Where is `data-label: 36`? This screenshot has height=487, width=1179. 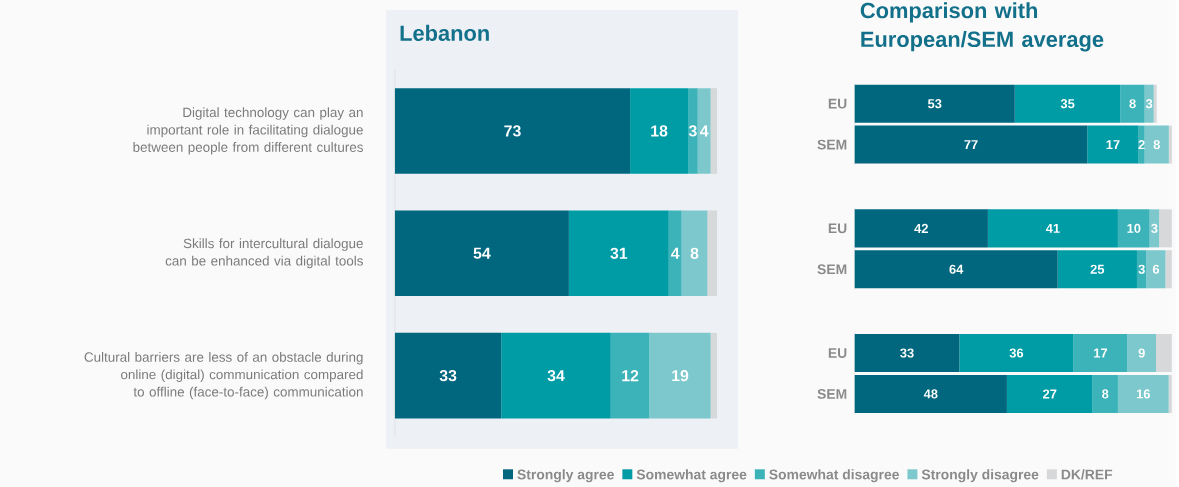
data-label: 36 is located at coordinates (1016, 353).